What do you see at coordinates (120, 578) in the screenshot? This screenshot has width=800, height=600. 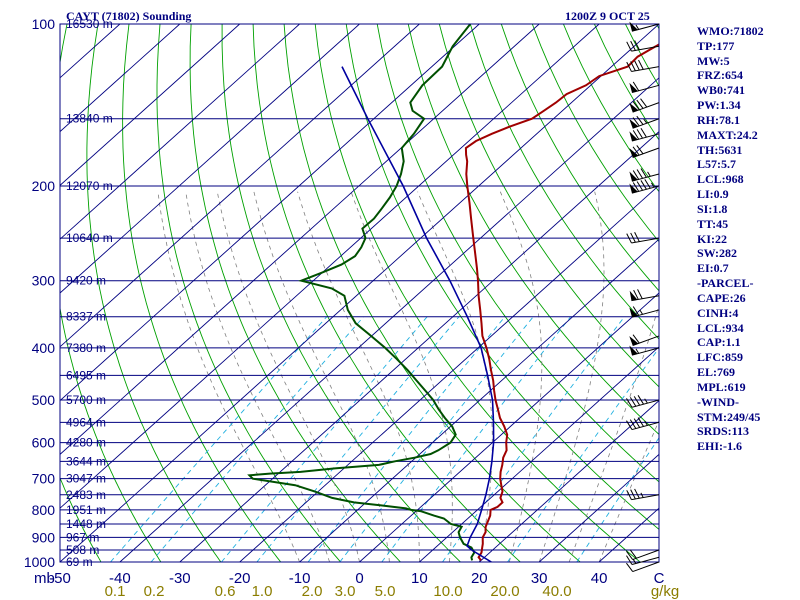 I see `temperature-tick-label: -40` at bounding box center [120, 578].